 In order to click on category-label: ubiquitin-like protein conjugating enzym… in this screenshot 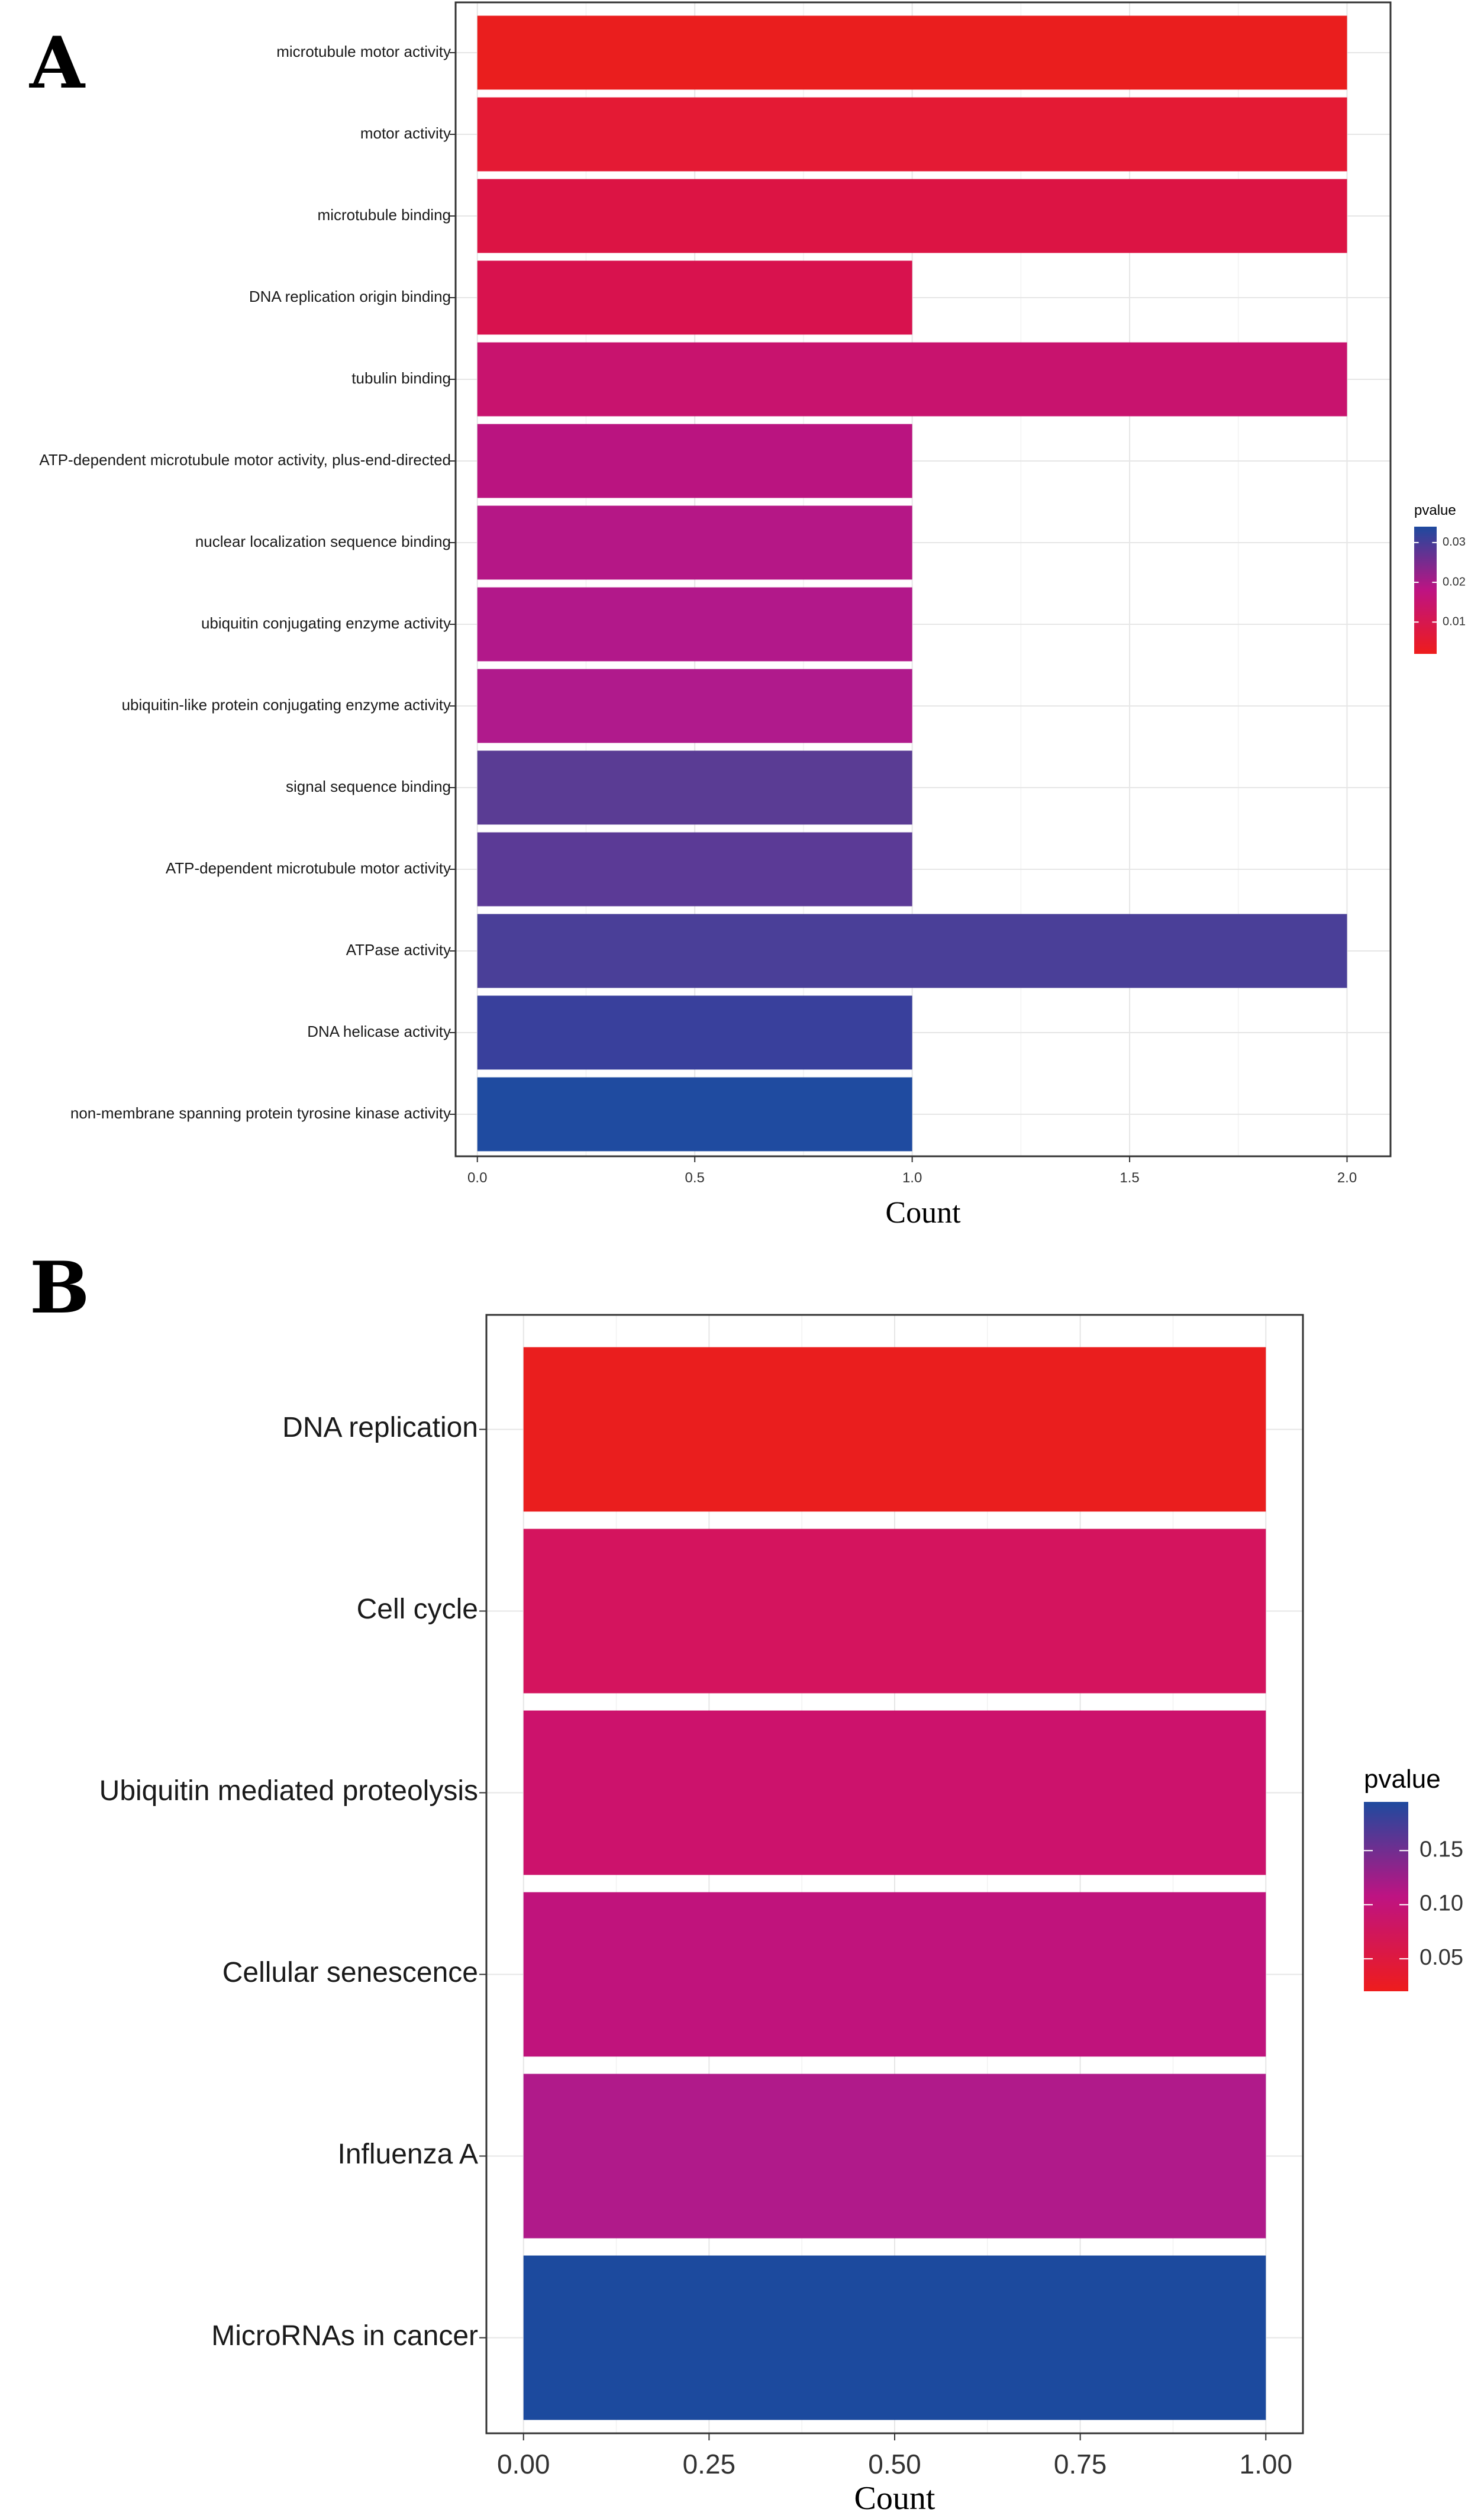, I will do `click(286, 705)`.